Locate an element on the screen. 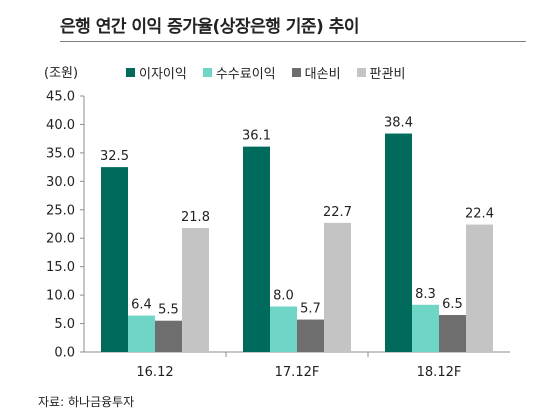 The height and width of the screenshot is (417, 540). bar-value-label: 21.8 is located at coordinates (195, 217).